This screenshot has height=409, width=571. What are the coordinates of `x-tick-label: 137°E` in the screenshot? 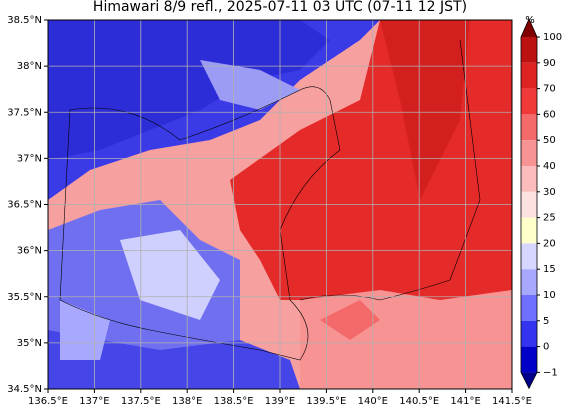 It's located at (94, 401).